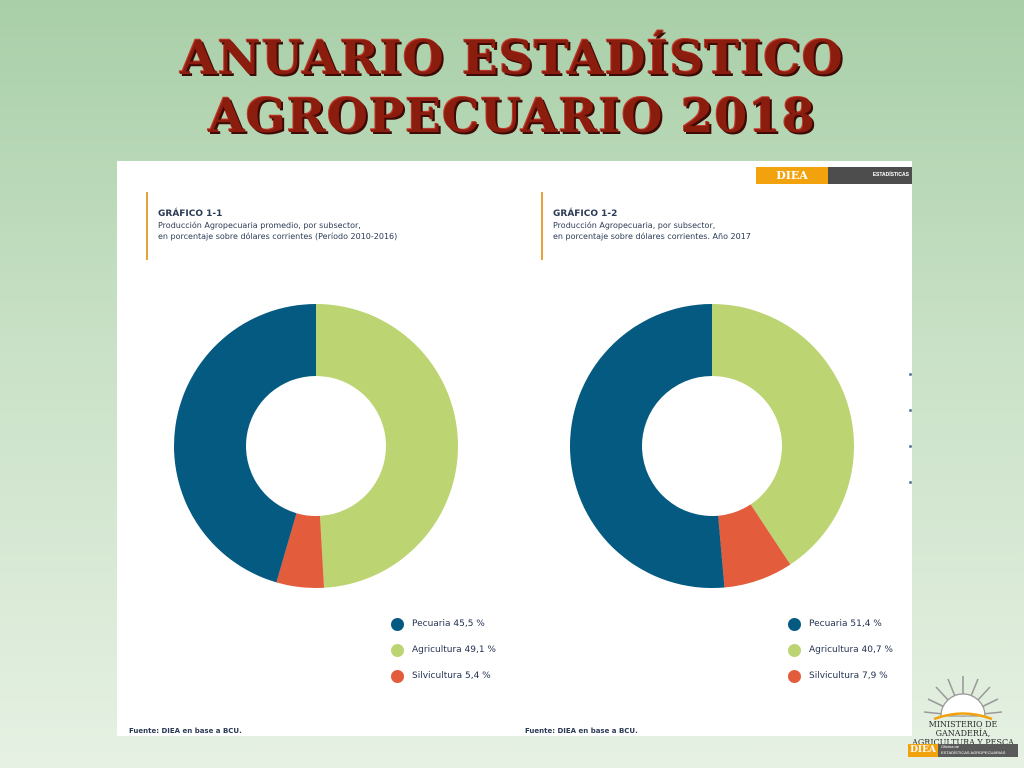 The width and height of the screenshot is (1024, 768). Describe the element at coordinates (909, 453) in the screenshot. I see `page-edge-marks` at that location.